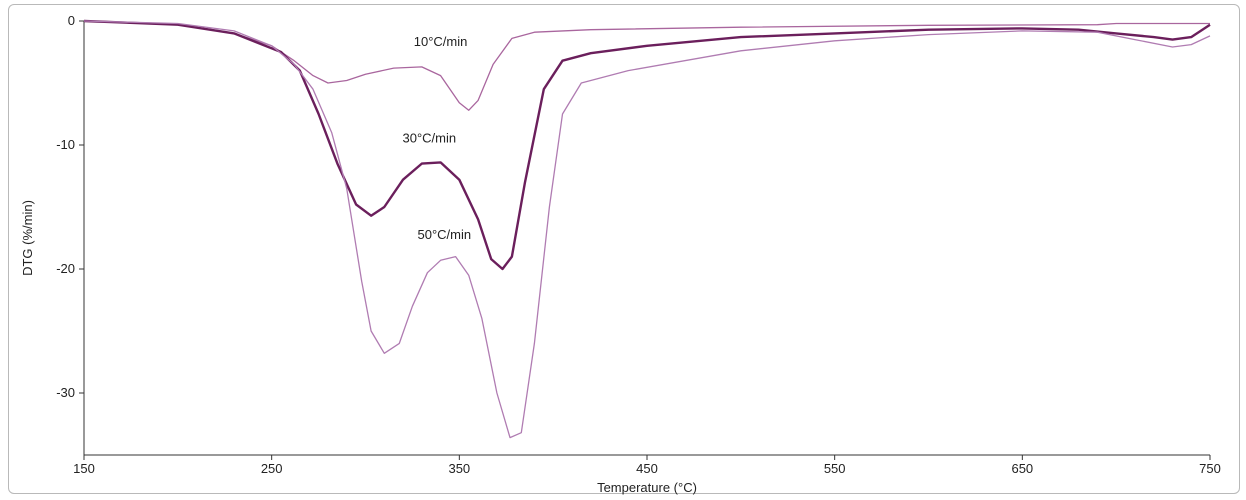 Image resolution: width=1246 pixels, height=500 pixels. Describe the element at coordinates (65, 144) in the screenshot. I see `y-tick-label: -10` at that location.